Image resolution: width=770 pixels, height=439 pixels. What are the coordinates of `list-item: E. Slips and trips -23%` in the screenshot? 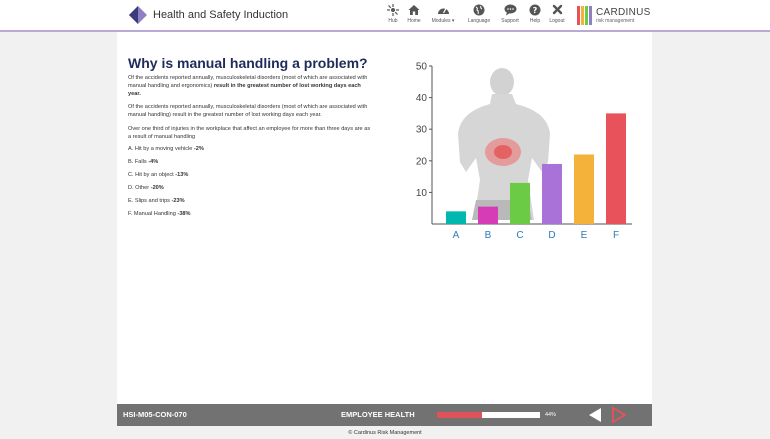 It's located at (156, 201).